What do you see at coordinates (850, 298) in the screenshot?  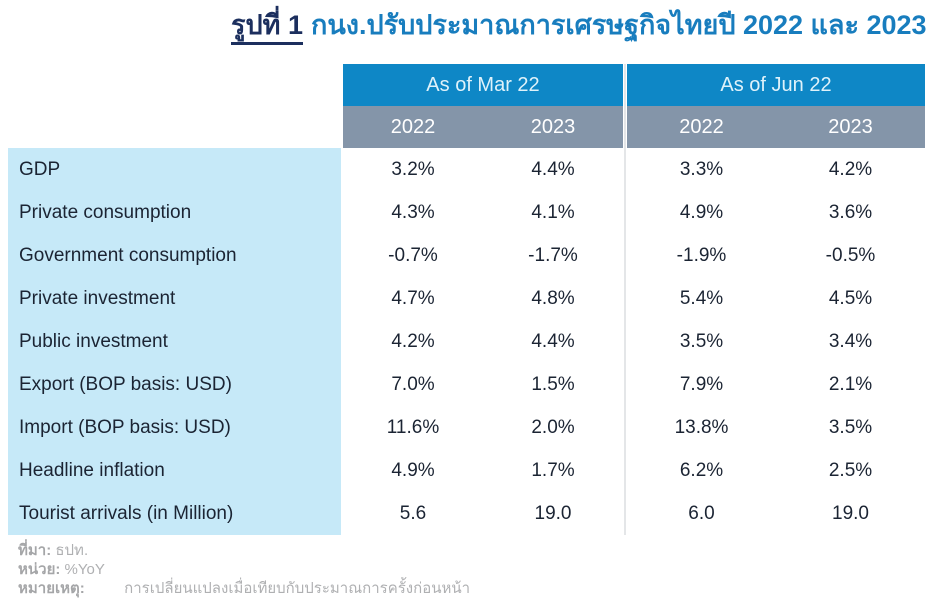 I see `value-cell: 4.5%` at bounding box center [850, 298].